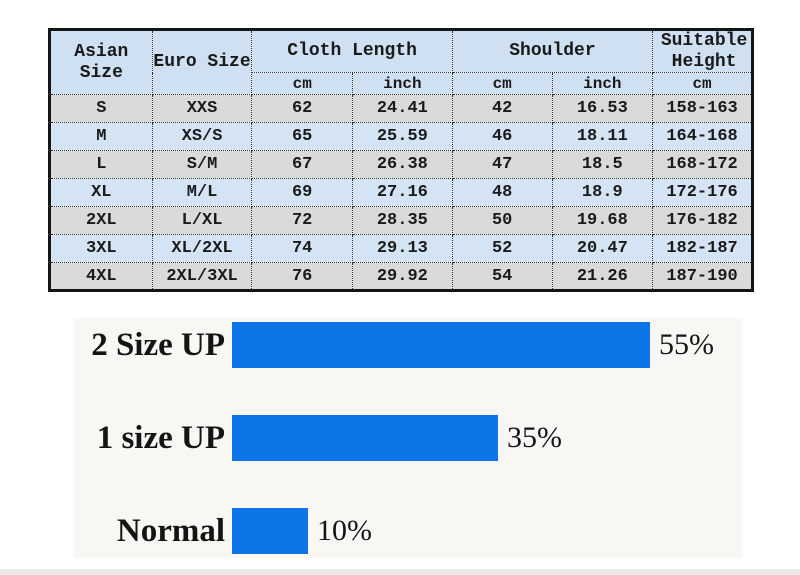 This screenshot has width=800, height=575. I want to click on table-cell: 176-182, so click(702, 221).